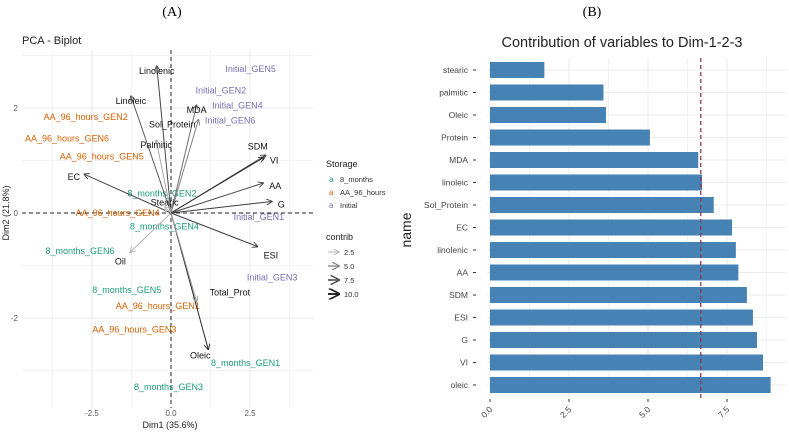  Describe the element at coordinates (271, 256) in the screenshot. I see `variable-label: ESI` at that location.